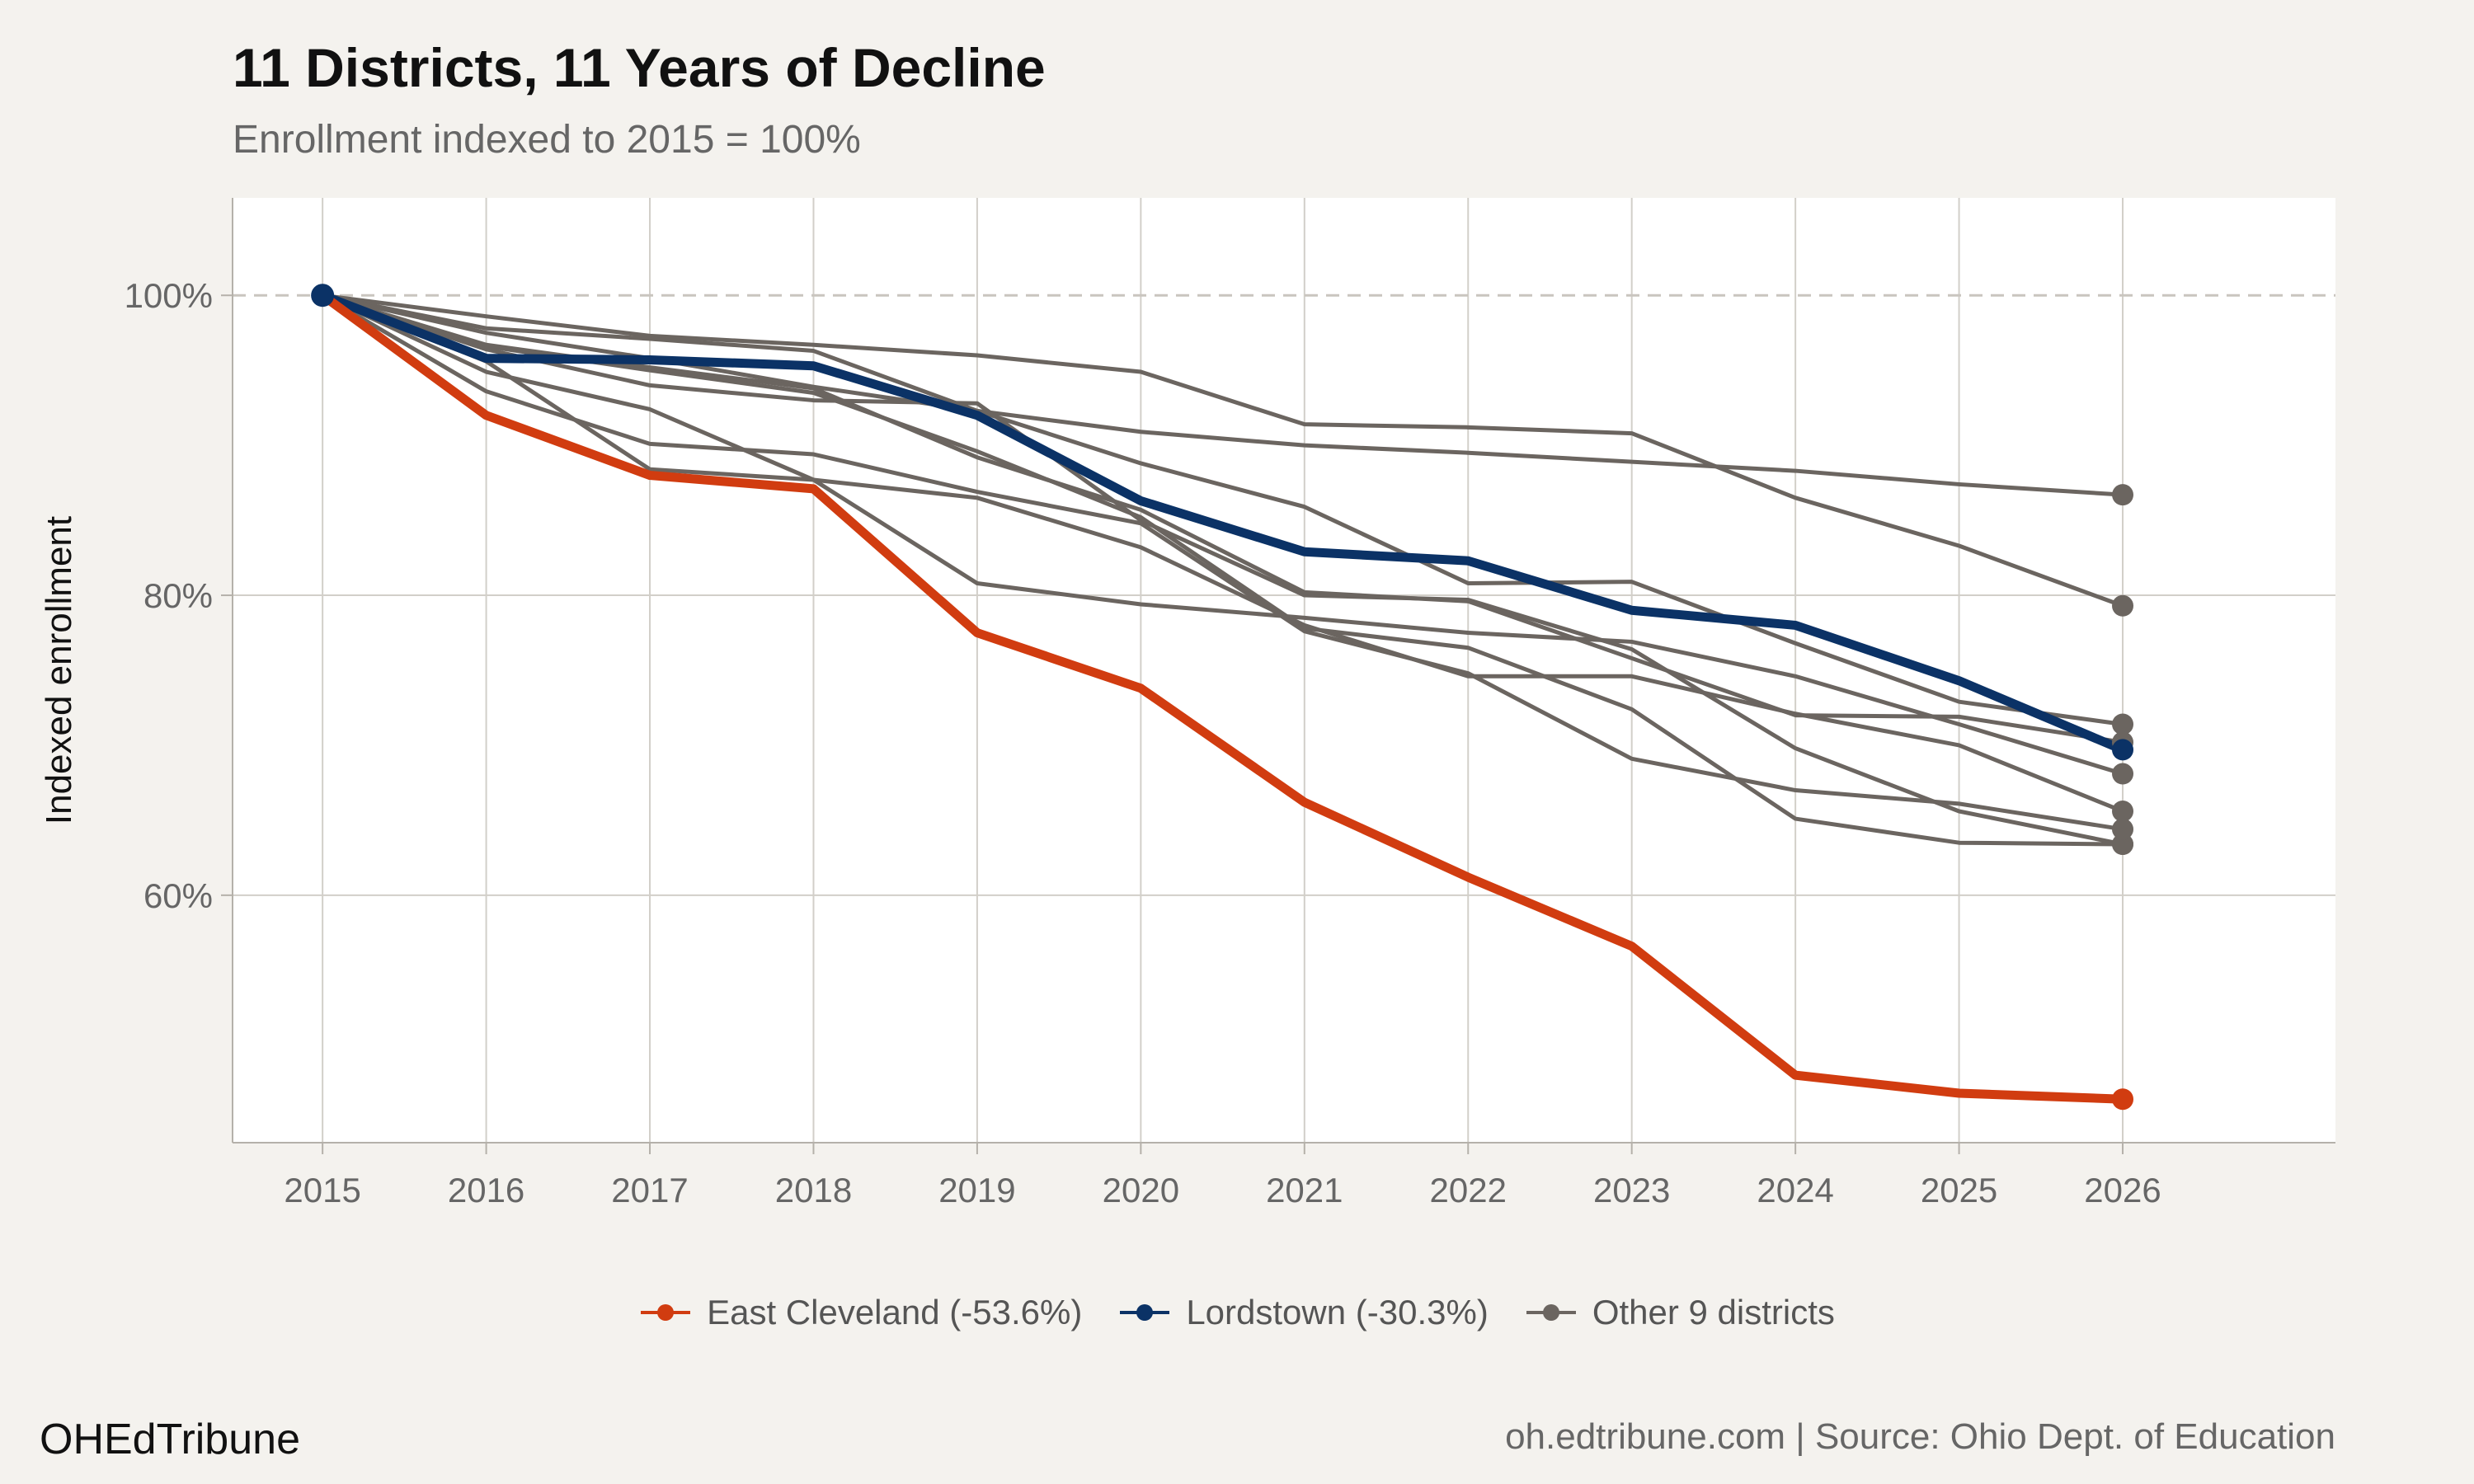 Image resolution: width=2474 pixels, height=1484 pixels. Describe the element at coordinates (547, 140) in the screenshot. I see `chart-subtitle: Enrollment indexed to 2015 = 100%` at that location.